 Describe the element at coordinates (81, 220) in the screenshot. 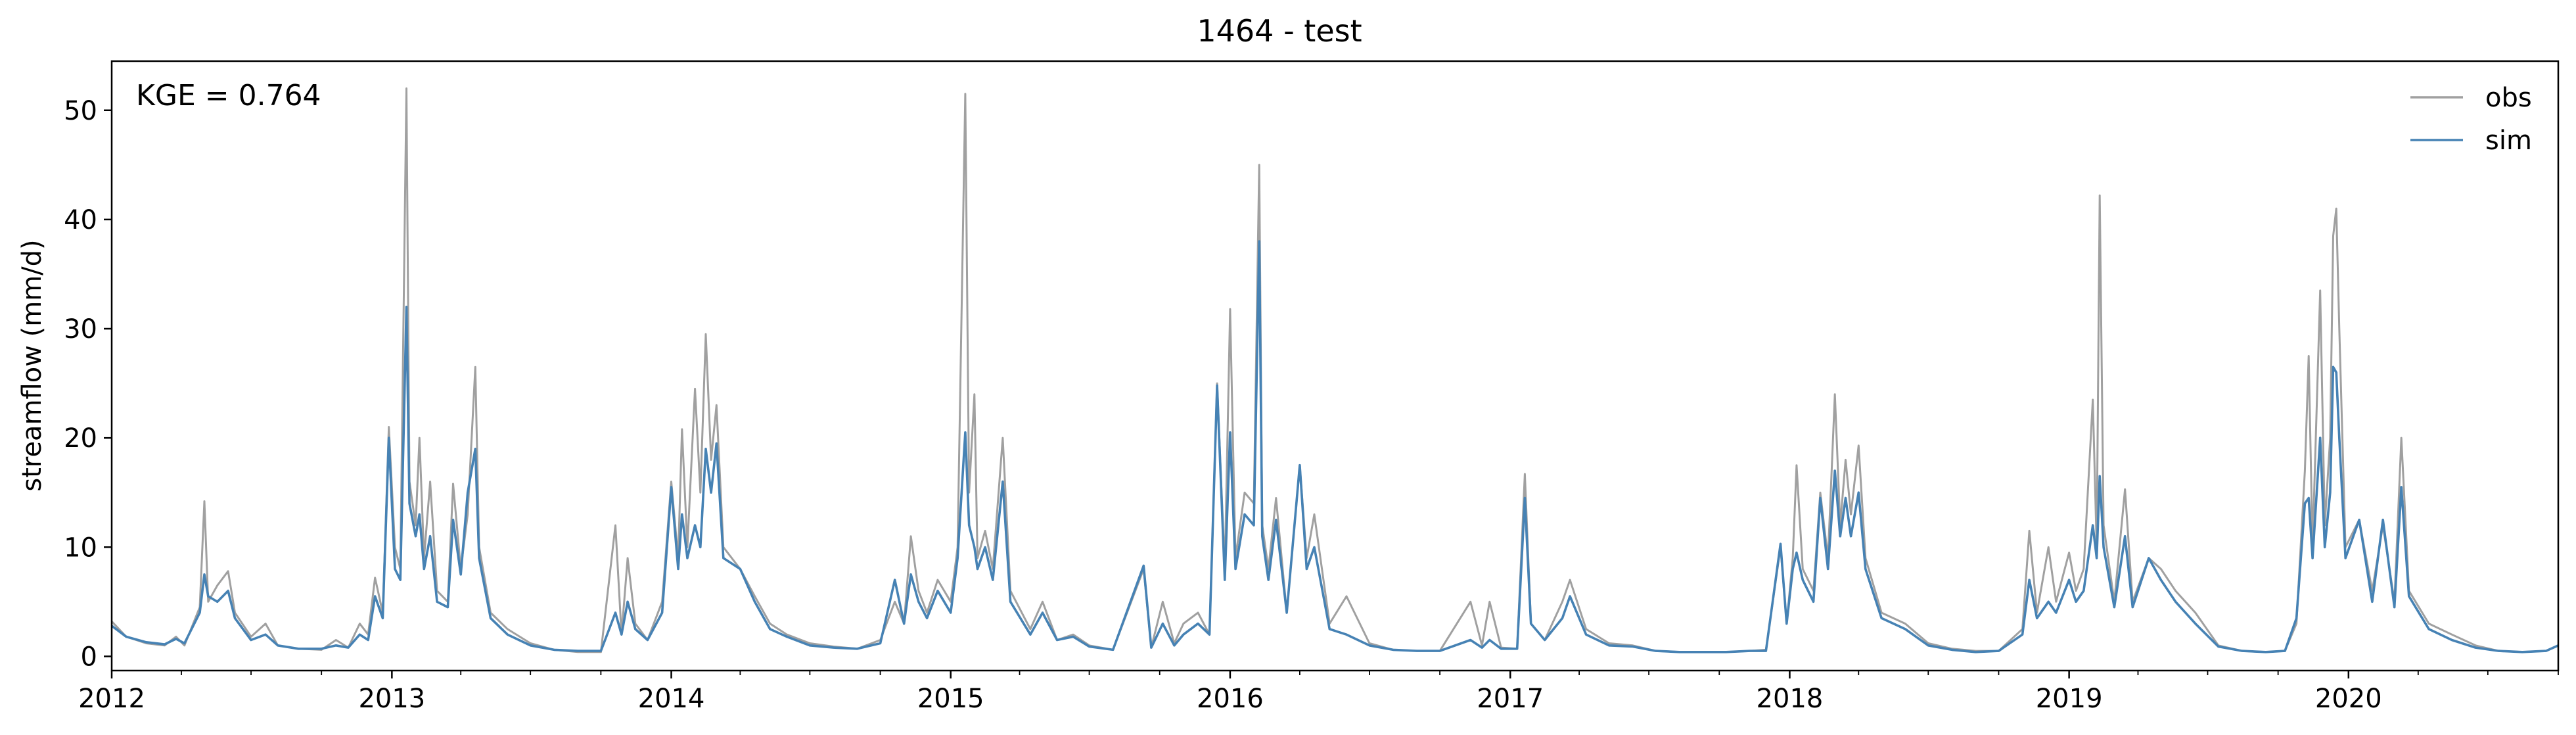

I see `y-tick-label-40: 40` at that location.